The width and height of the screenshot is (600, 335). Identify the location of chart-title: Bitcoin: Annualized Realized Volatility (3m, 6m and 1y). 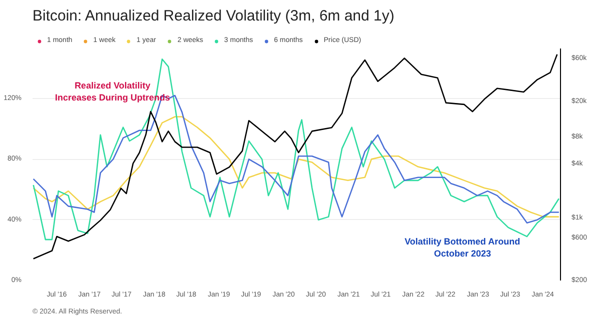
(213, 16).